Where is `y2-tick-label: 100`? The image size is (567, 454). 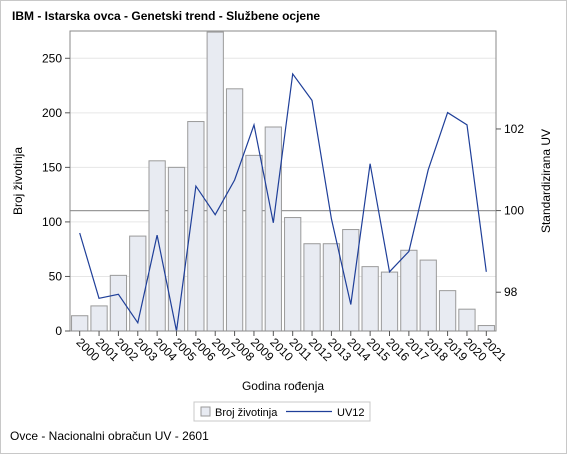
y2-tick-label: 100 is located at coordinates (514, 211).